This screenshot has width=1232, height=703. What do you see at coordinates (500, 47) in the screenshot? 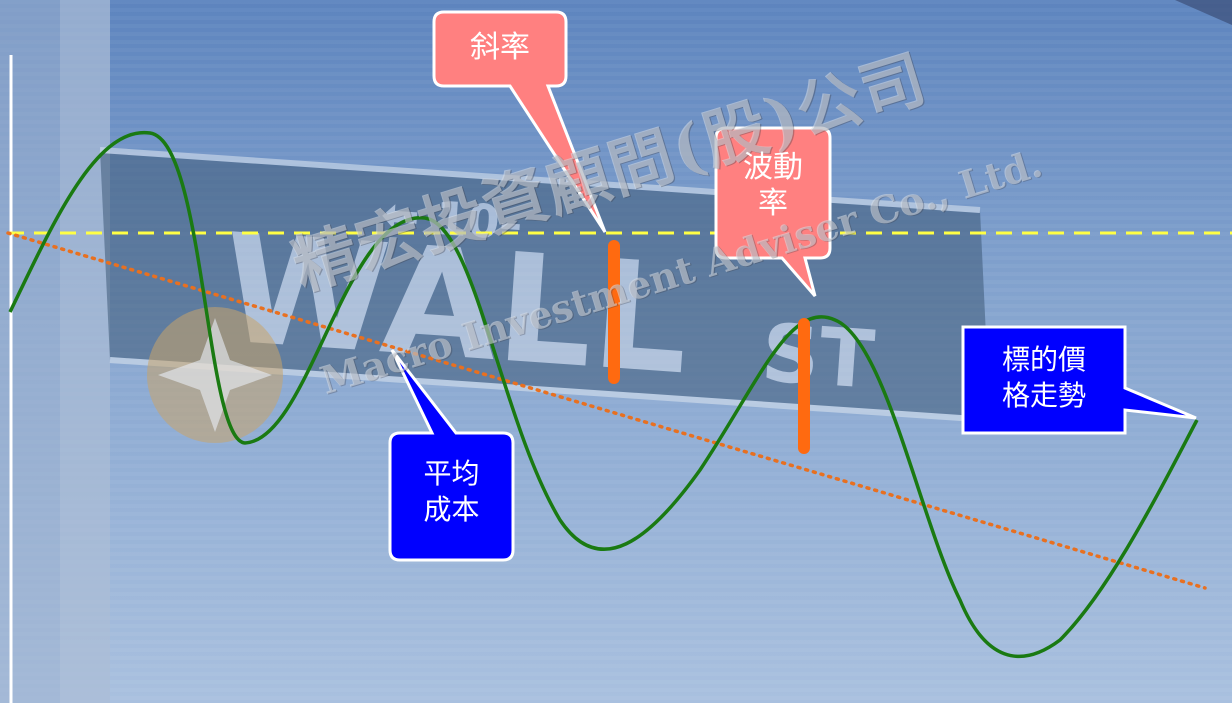
I see `slope-label: 斜率` at bounding box center [500, 47].